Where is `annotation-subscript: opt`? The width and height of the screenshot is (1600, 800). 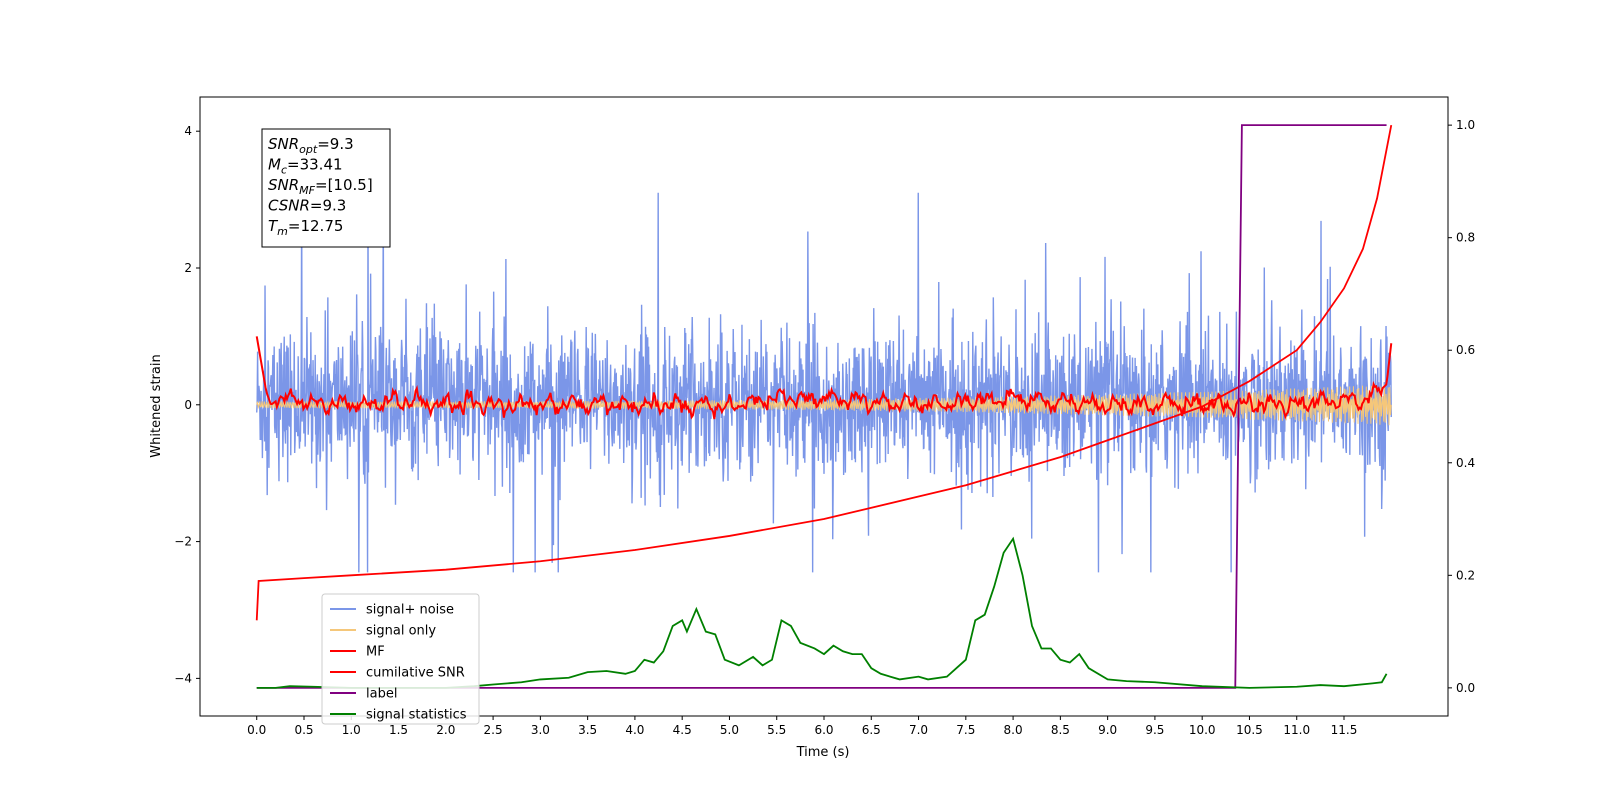
annotation-subscript: opt is located at coordinates (308, 149).